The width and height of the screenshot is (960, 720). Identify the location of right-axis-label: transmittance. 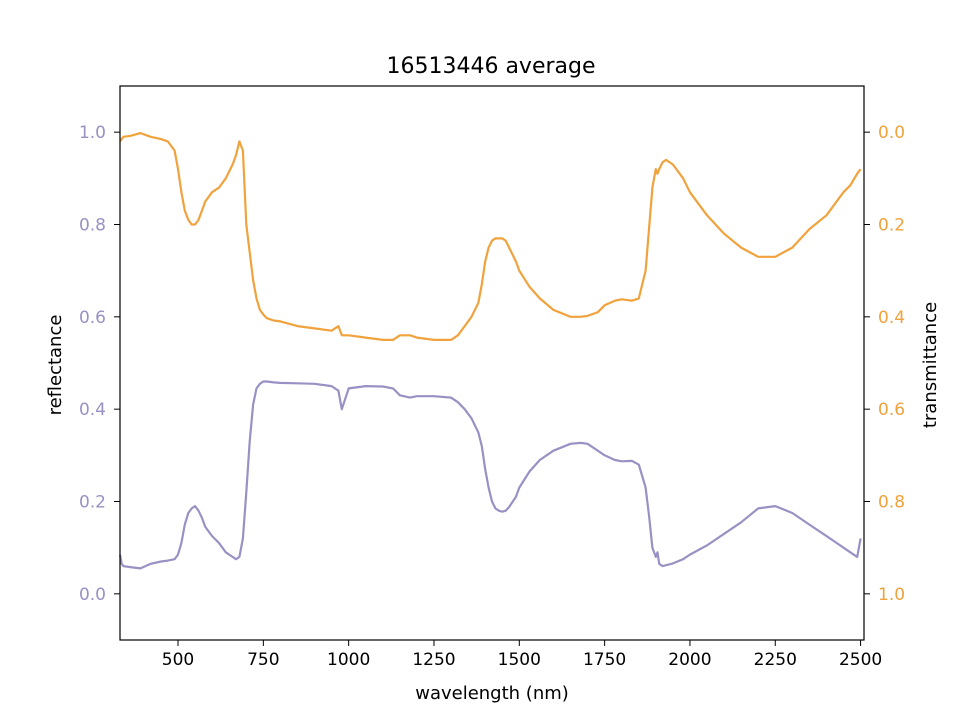
(930, 365).